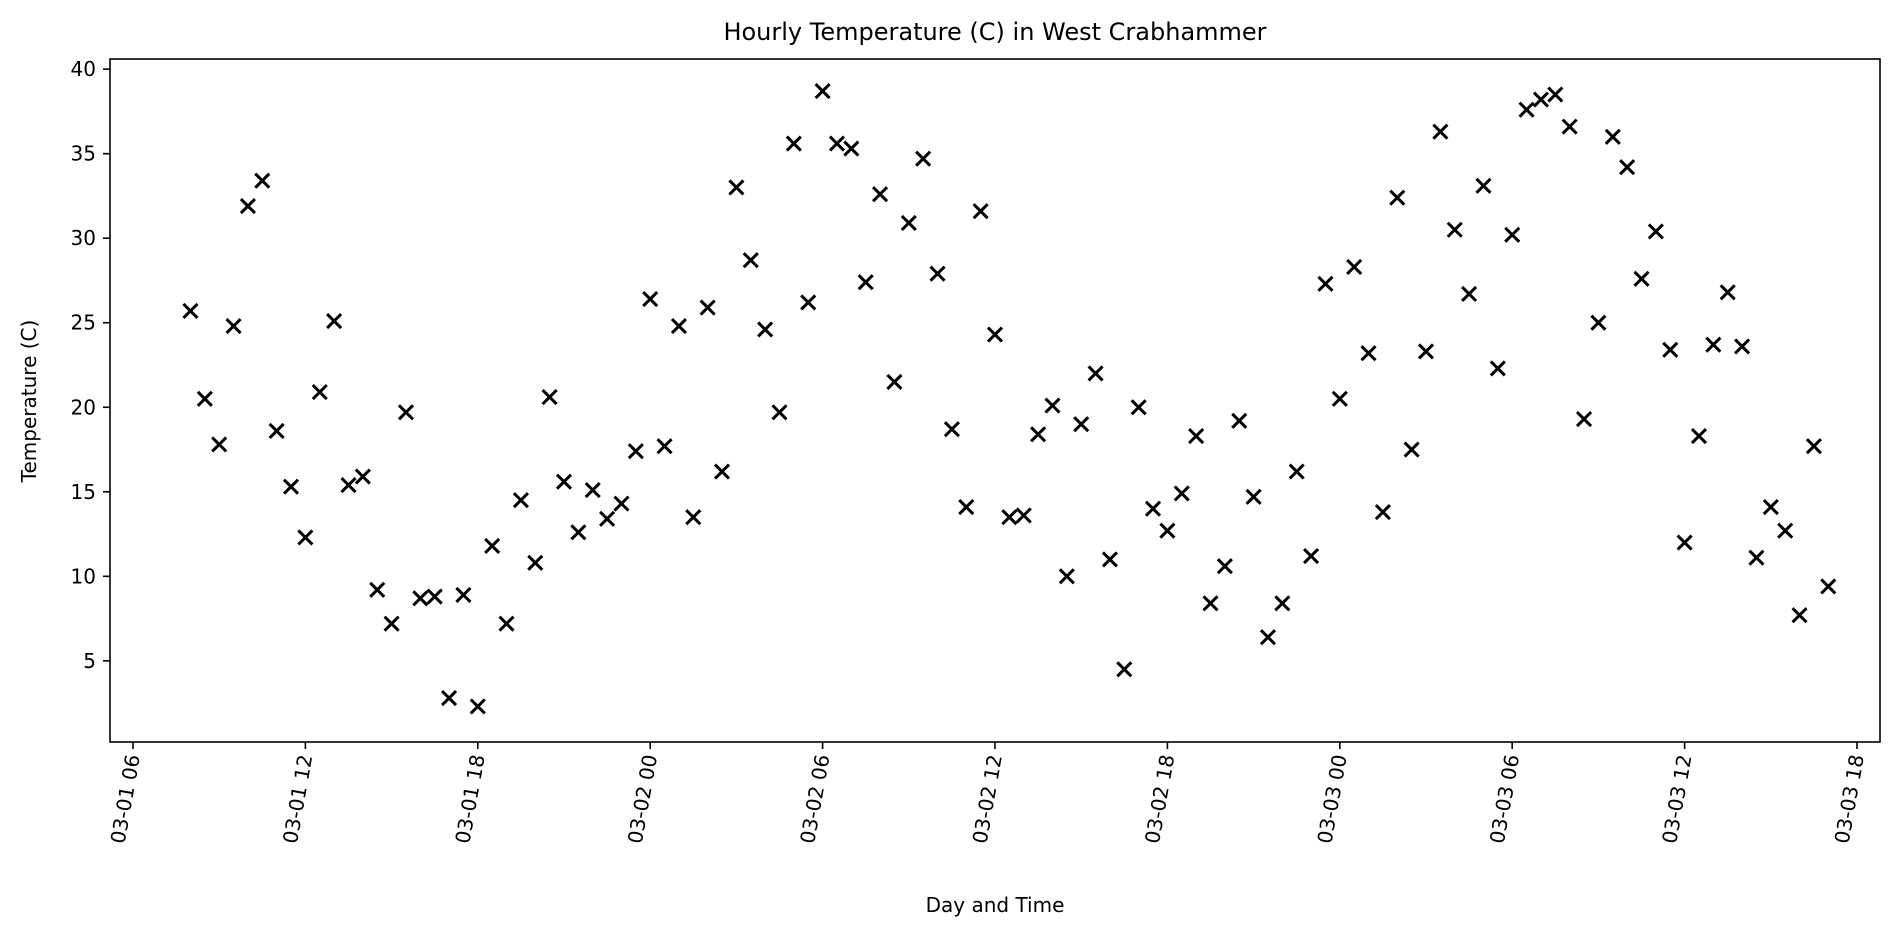 This screenshot has height=938, width=1898. I want to click on x-tick-label: 03-01 06, so click(125, 799).